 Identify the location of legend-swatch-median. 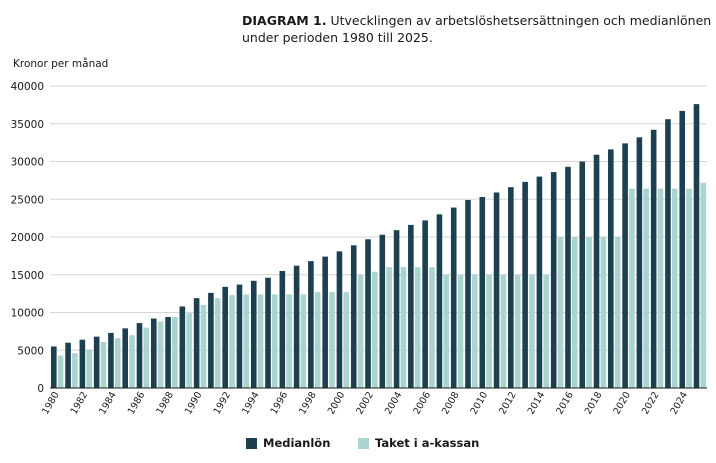
(251, 443).